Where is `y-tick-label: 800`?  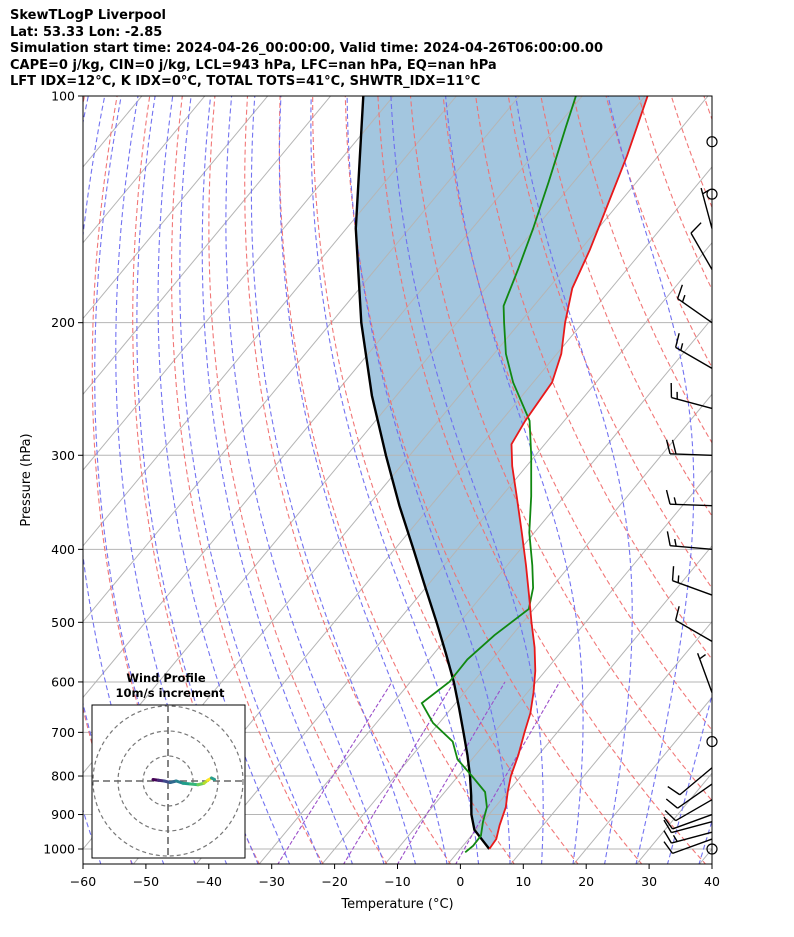
y-tick-label: 800 is located at coordinates (63, 776).